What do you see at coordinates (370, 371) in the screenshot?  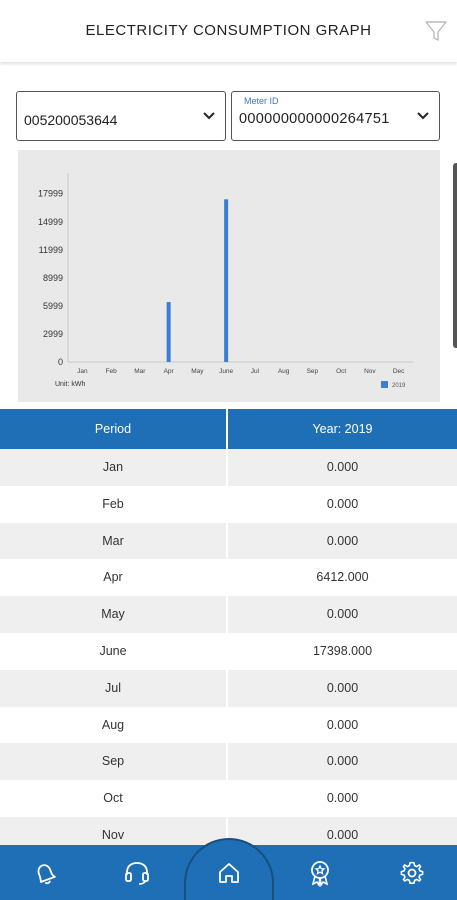 I see `x-tick-label: Nov` at bounding box center [370, 371].